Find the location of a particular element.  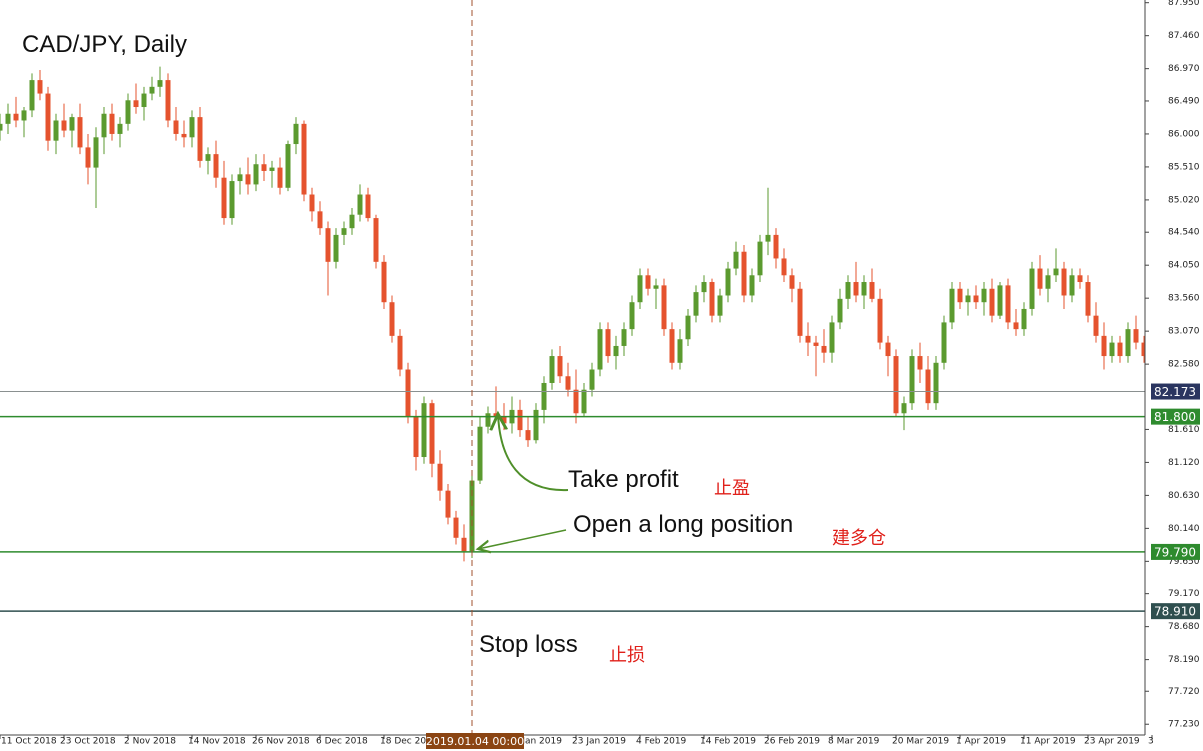

y-tick-label: 86.490 is located at coordinates (1184, 101).